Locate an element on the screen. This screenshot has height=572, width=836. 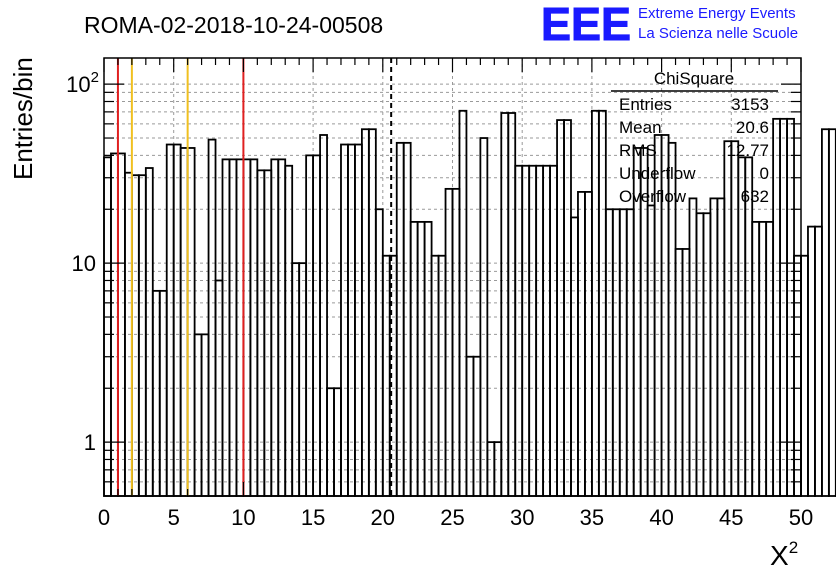
x-tick-label: 25 is located at coordinates (452, 517).